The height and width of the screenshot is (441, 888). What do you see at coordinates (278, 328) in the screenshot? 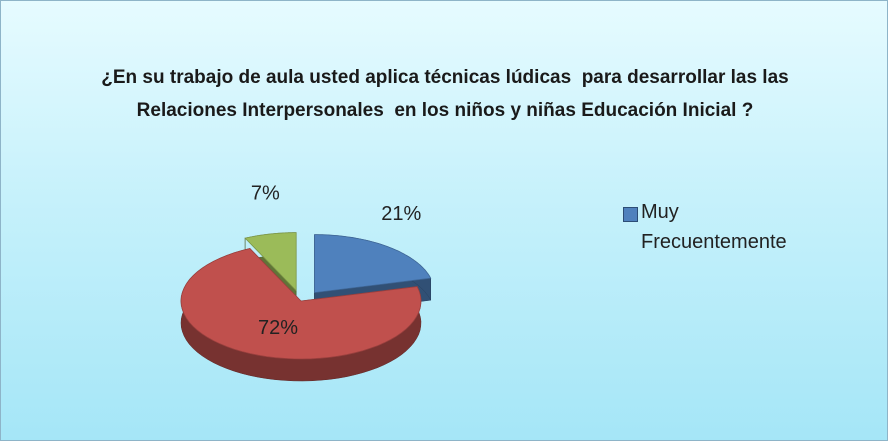
I see `data-label: 72%` at bounding box center [278, 328].